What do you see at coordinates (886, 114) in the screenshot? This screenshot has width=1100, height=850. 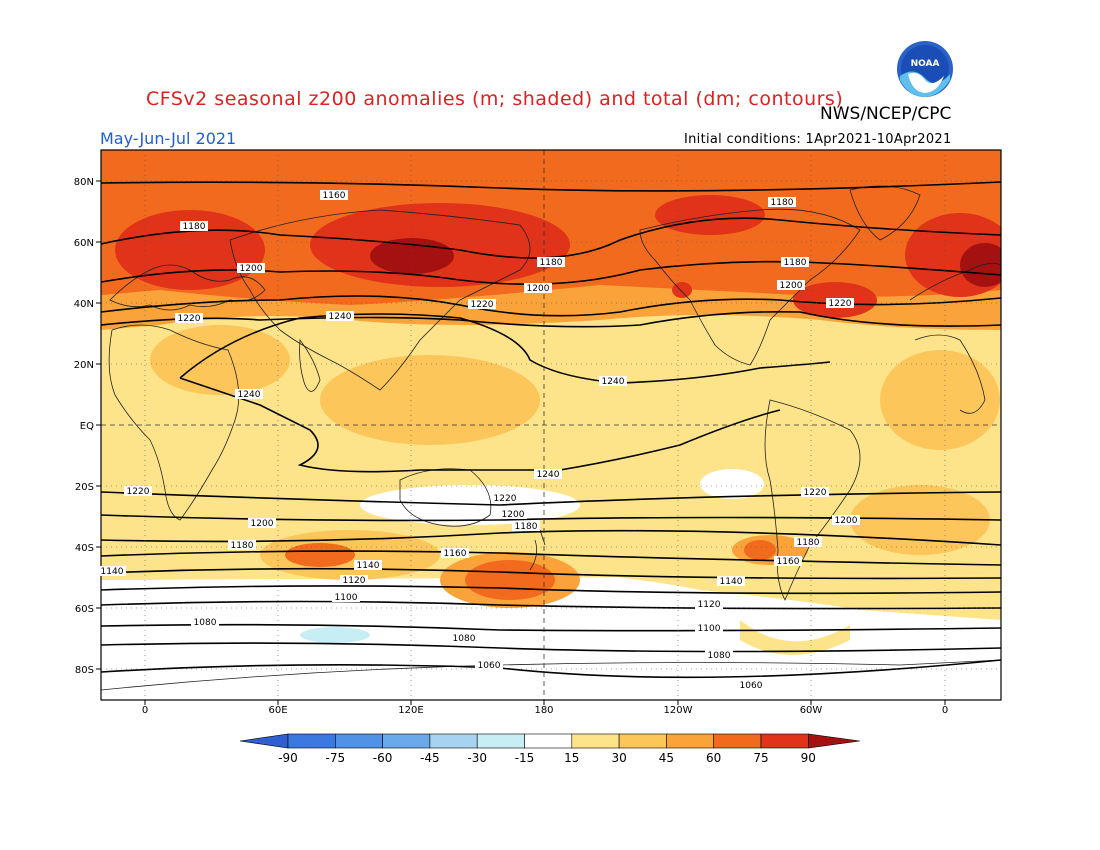 I see `agency-label: NWS/NCEP/CPC` at bounding box center [886, 114].